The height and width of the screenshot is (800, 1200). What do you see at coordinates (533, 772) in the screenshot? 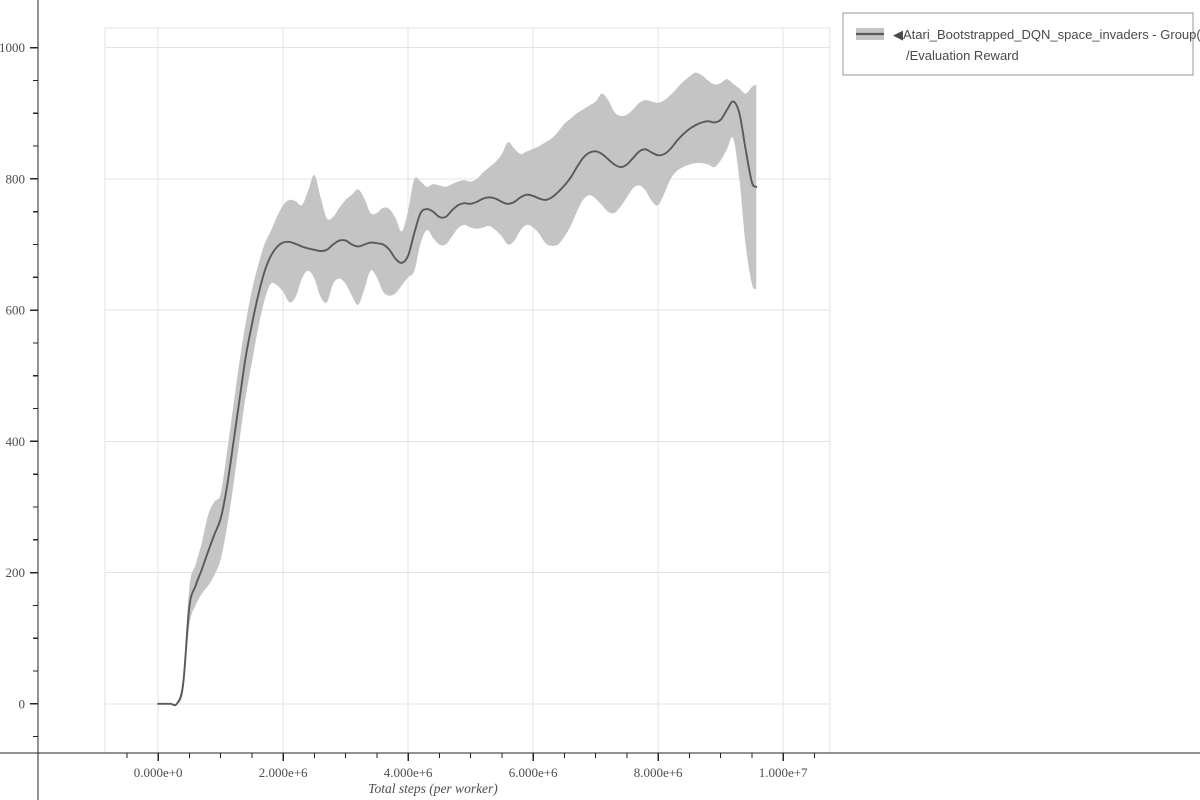
I see `x-tick-label: 6.000e+6` at bounding box center [533, 772].